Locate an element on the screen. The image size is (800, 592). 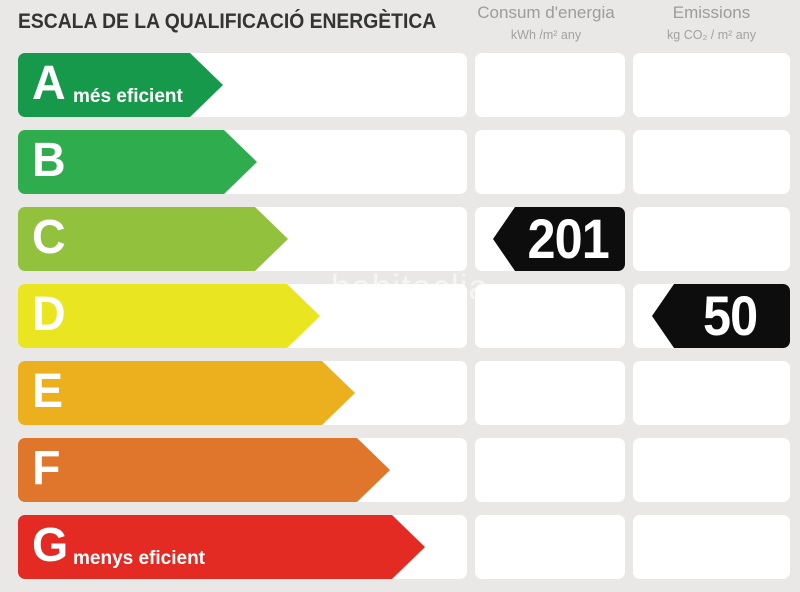
emissions-value-cell-f is located at coordinates (711, 470).